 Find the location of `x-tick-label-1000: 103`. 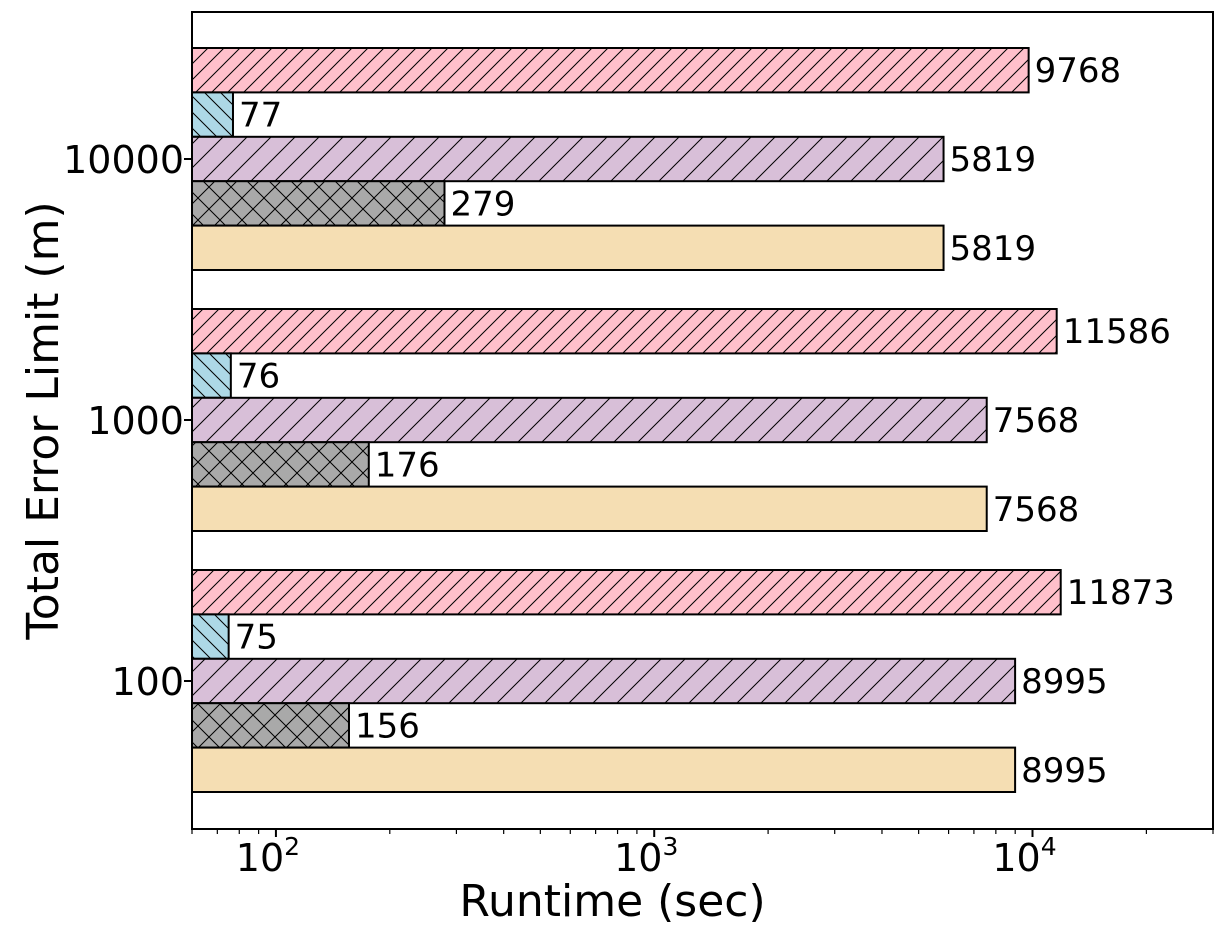

x-tick-label-1000: 103 is located at coordinates (646, 856).